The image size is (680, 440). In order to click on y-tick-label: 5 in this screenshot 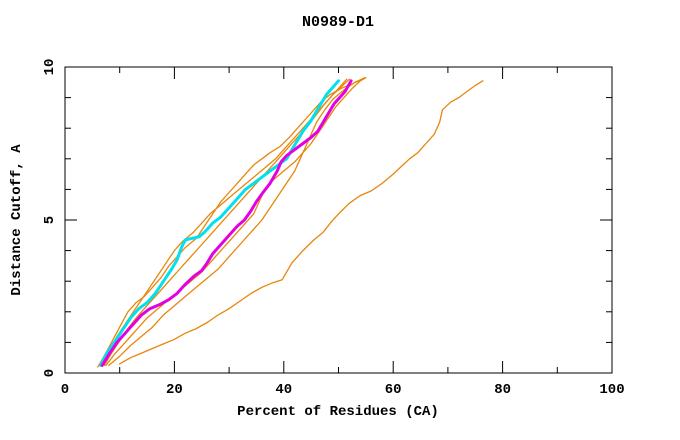, I will do `click(50, 220)`.